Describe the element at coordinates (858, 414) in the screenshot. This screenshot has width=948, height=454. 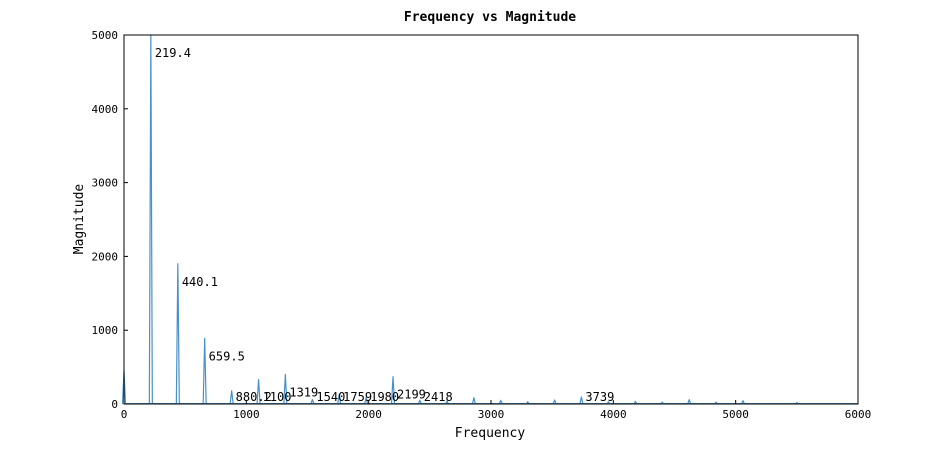
I see `x-tick-label: 6000` at that location.